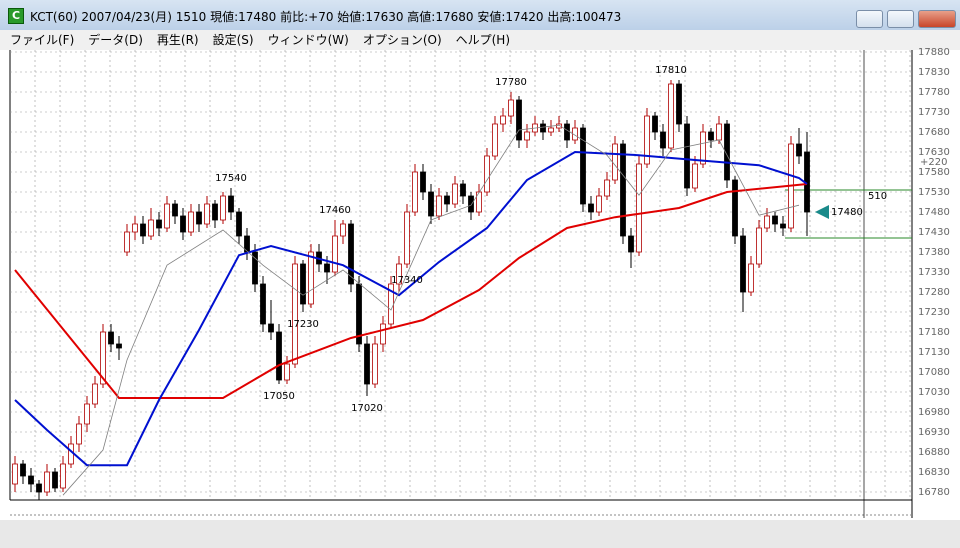 Image resolution: width=960 pixels, height=548 pixels. What do you see at coordinates (308, 40) in the screenshot?
I see `menu-item: ウィンドウ(W)` at bounding box center [308, 40].